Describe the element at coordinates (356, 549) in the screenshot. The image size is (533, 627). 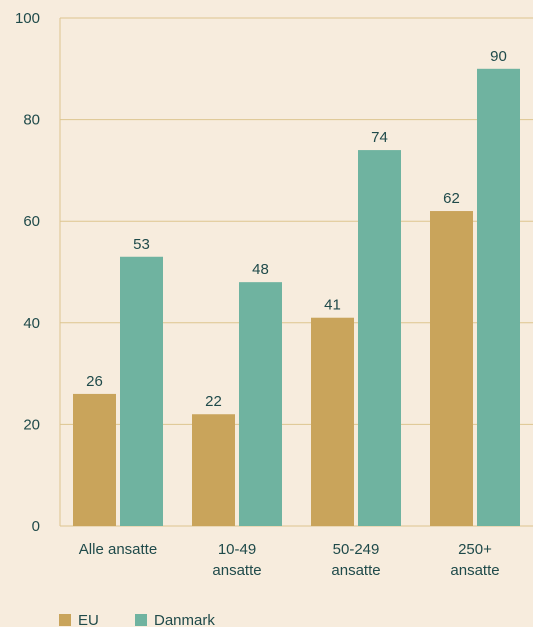
I see `x-tick-label: 50-249` at that location.